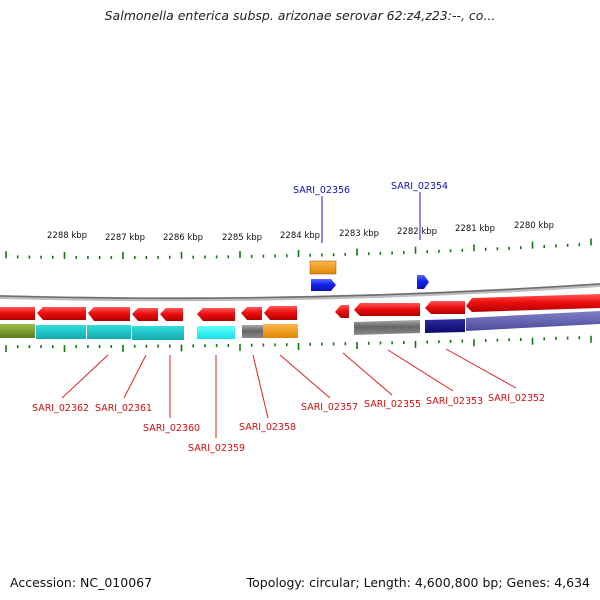 This screenshot has height=600, width=600. What do you see at coordinates (298, 344) in the screenshot?
I see `scale-ticks-bottom` at bounding box center [298, 344].